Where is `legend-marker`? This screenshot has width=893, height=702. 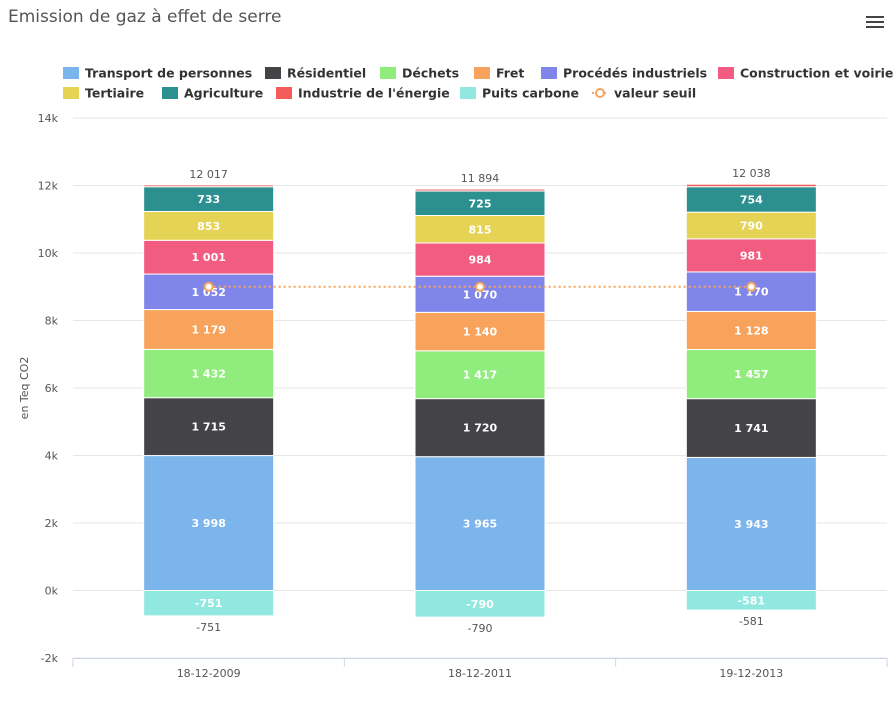
legend-marker is located at coordinates (600, 93).